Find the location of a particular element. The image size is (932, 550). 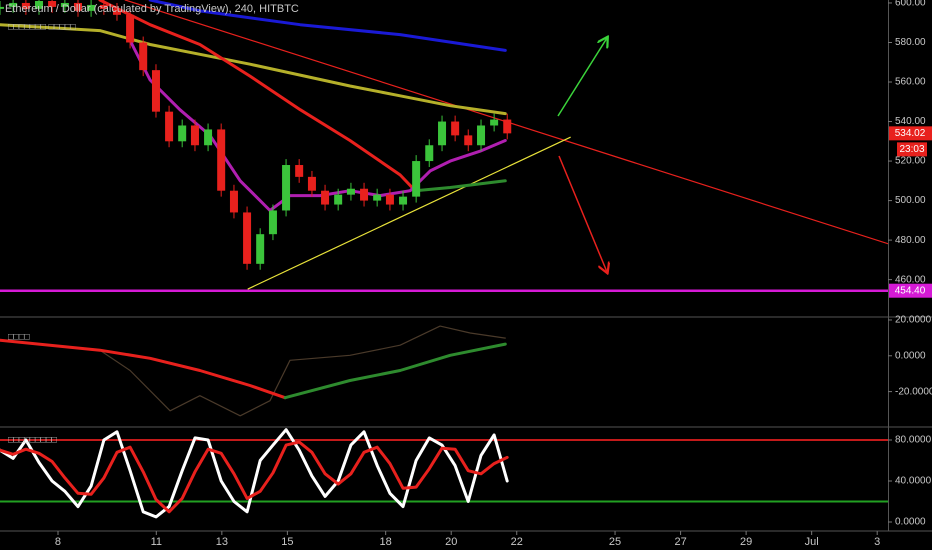

x-tick-label: 22 is located at coordinates (517, 542).